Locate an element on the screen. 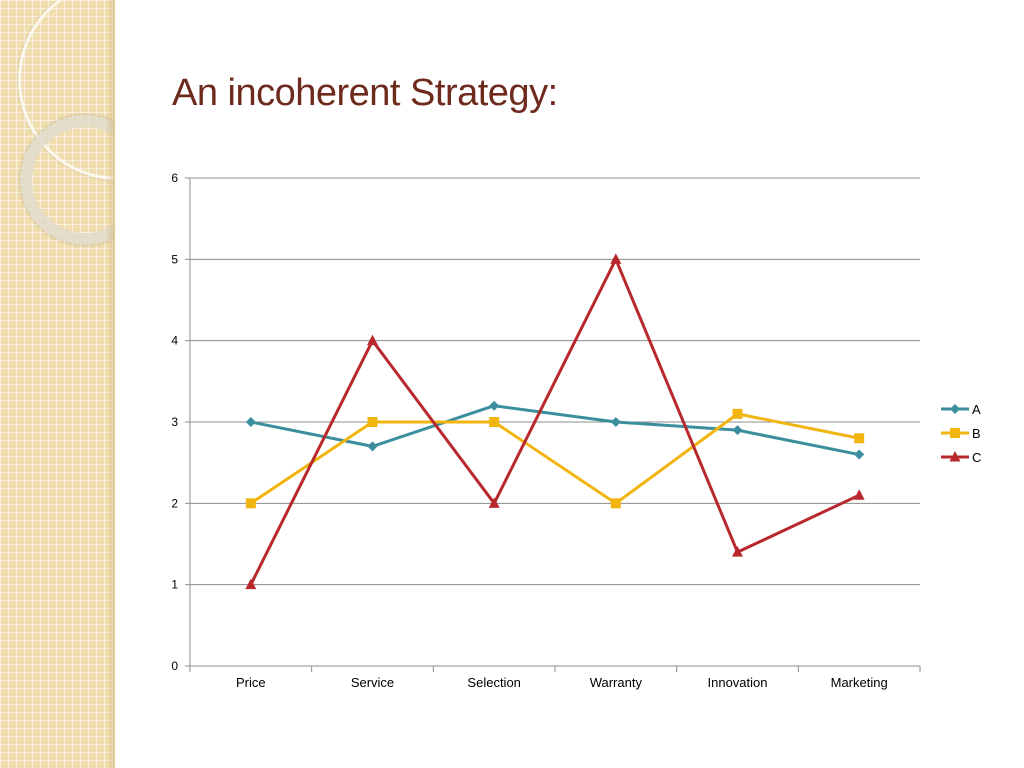 The image size is (1024, 768). x-tick-label: Warranty is located at coordinates (616, 682).